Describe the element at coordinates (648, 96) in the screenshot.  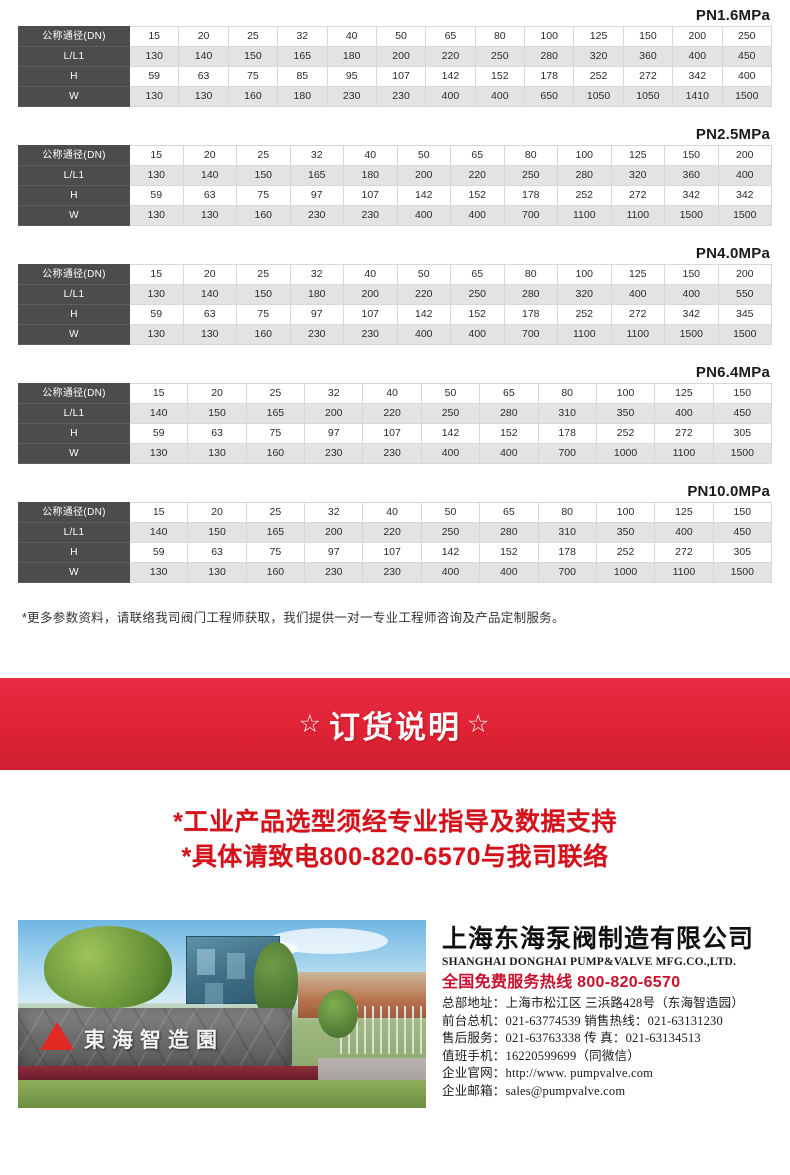
I see `table-cell: 1050` at that location.